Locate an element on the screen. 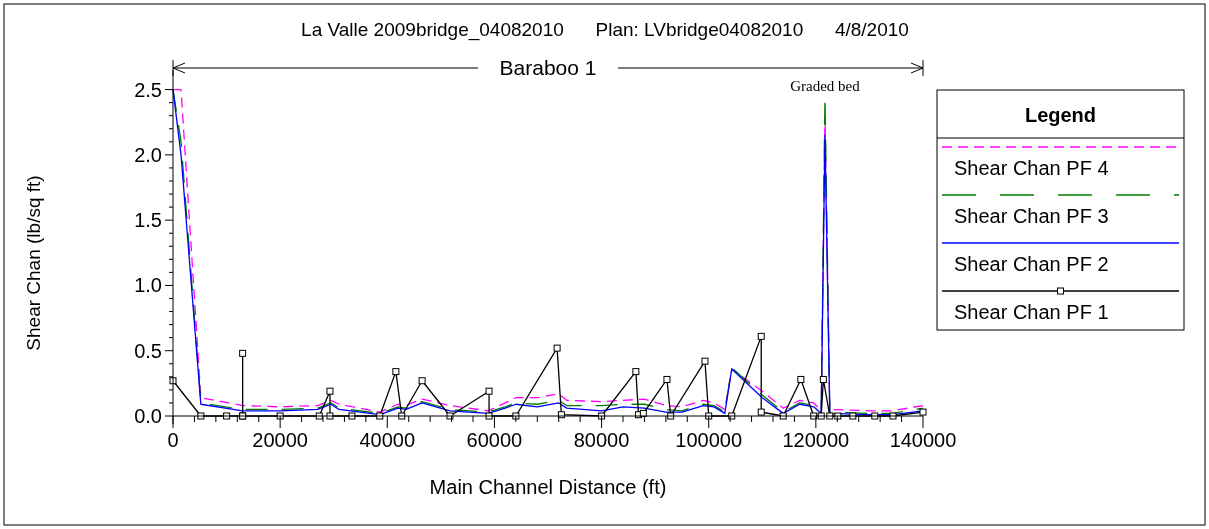 The image size is (1209, 529). y-tick-label: 2.0 is located at coordinates (148, 154).